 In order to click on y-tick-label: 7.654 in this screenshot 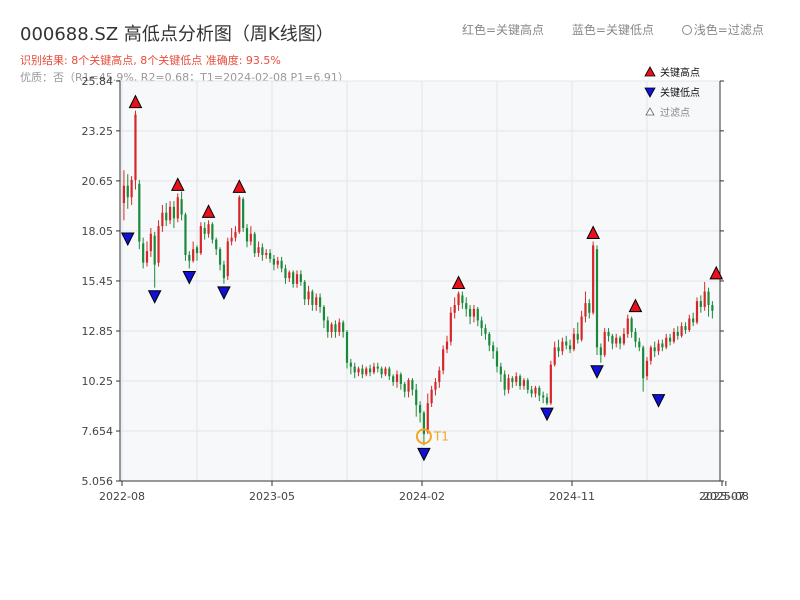, I will do `click(98, 431)`.